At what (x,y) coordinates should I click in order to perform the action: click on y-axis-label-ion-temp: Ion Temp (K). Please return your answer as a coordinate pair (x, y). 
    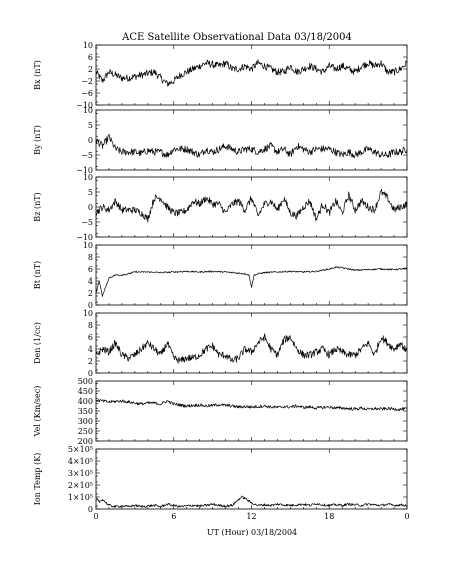
    Looking at the image, I should click on (37, 479).